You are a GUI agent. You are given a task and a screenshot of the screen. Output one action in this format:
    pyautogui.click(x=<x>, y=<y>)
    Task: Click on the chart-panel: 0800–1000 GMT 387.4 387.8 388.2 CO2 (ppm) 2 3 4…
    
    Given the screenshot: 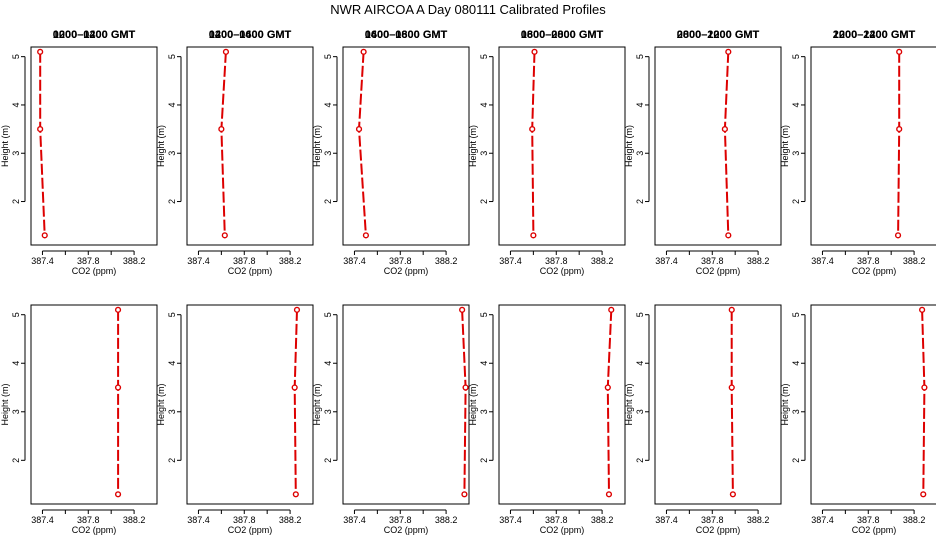 What is the action you would take?
    pyautogui.click(x=703, y=152)
    